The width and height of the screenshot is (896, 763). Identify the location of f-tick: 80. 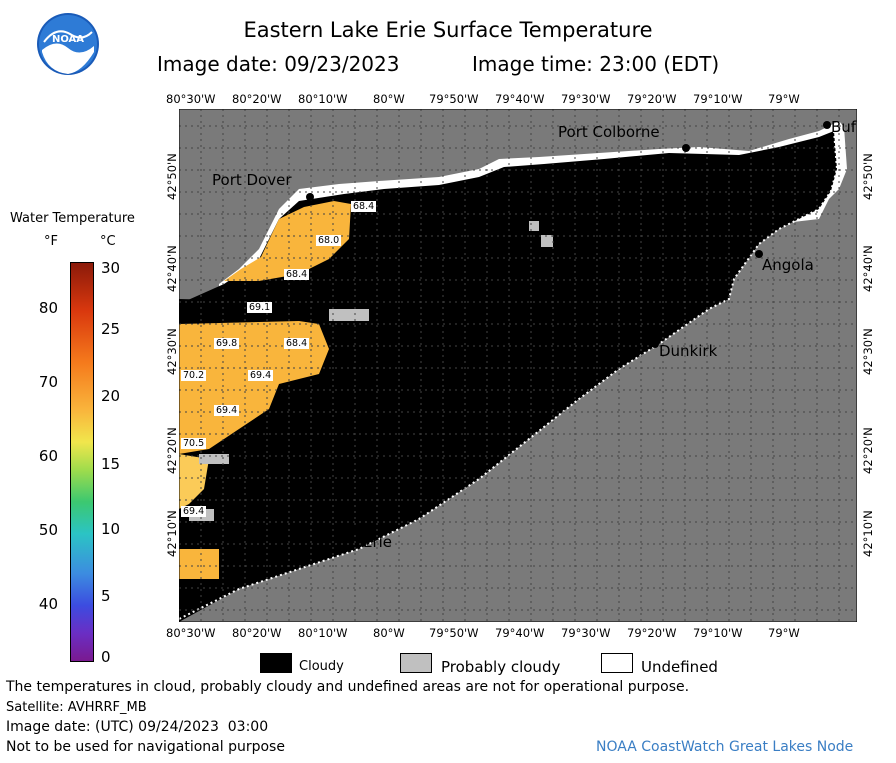
(48, 308).